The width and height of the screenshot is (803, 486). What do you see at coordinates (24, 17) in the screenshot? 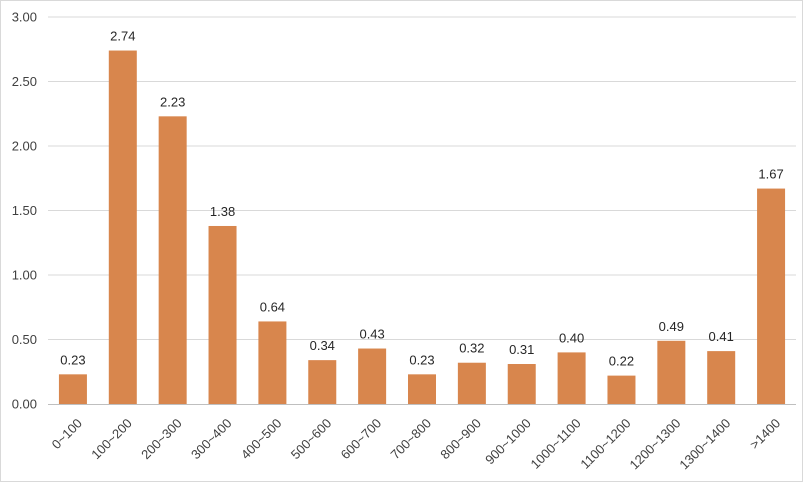
I see `y-tick-label: 3.00` at bounding box center [24, 17].